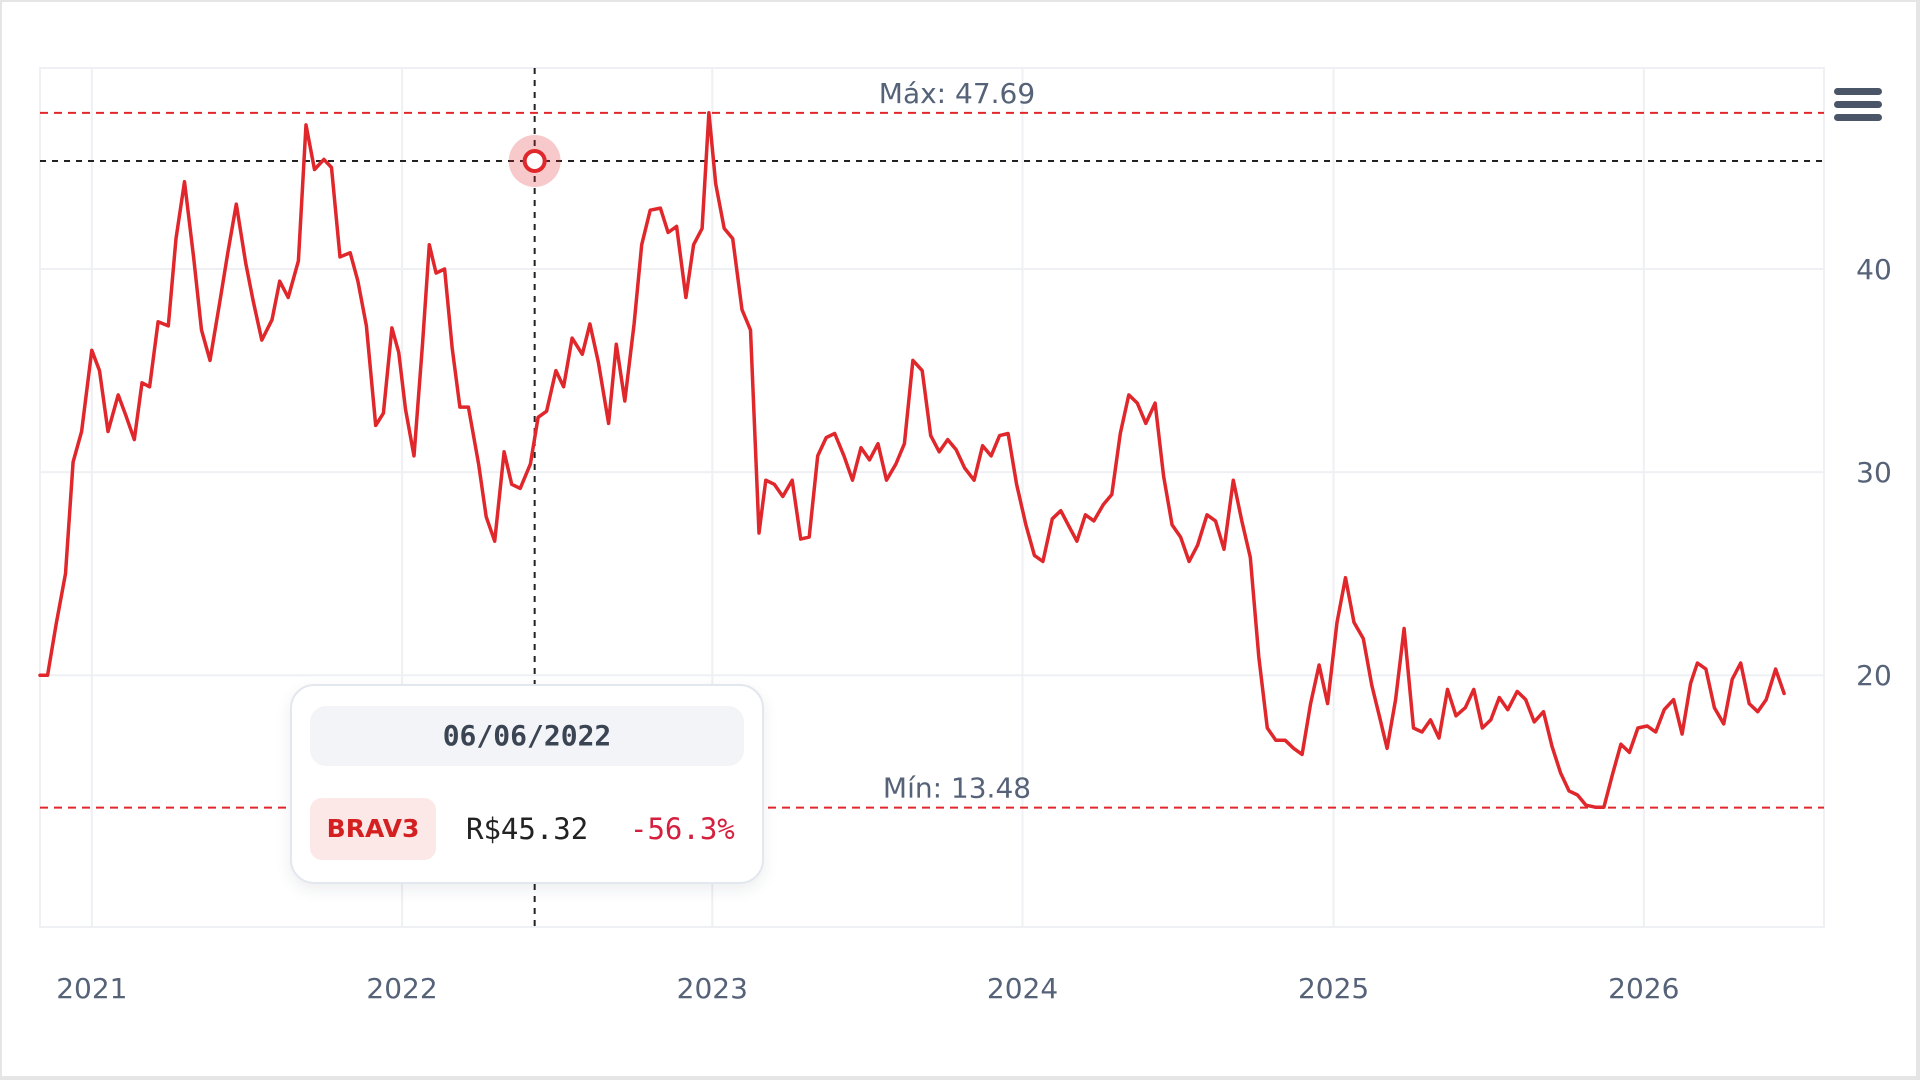  I want to click on x-tick-label: 2025, so click(1333, 988).